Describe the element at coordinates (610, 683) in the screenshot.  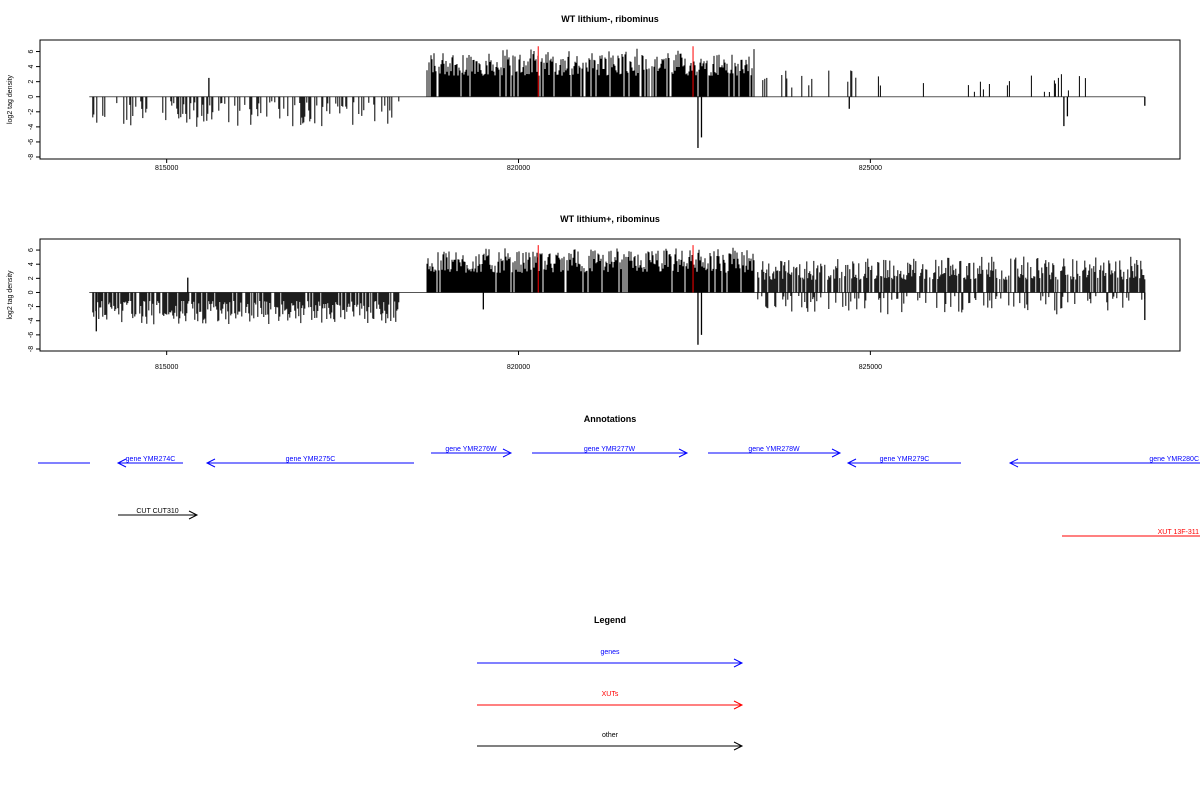
I see `legend: Legend genes XUTs other` at that location.